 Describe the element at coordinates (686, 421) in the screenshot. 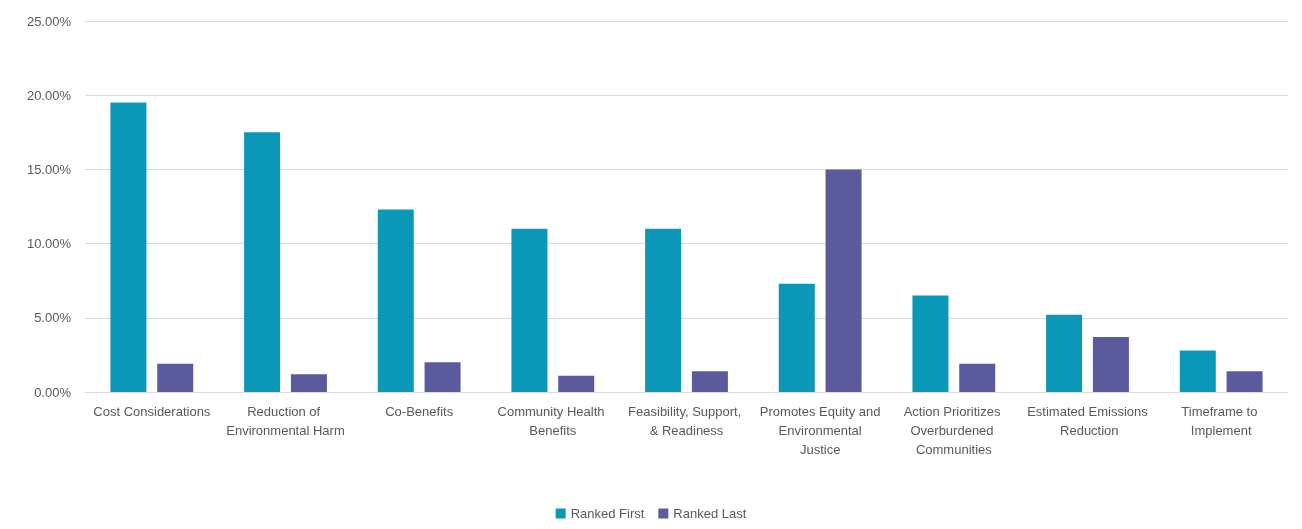

I see `x-tick-label: Feasibility, Support, & Readiness` at that location.